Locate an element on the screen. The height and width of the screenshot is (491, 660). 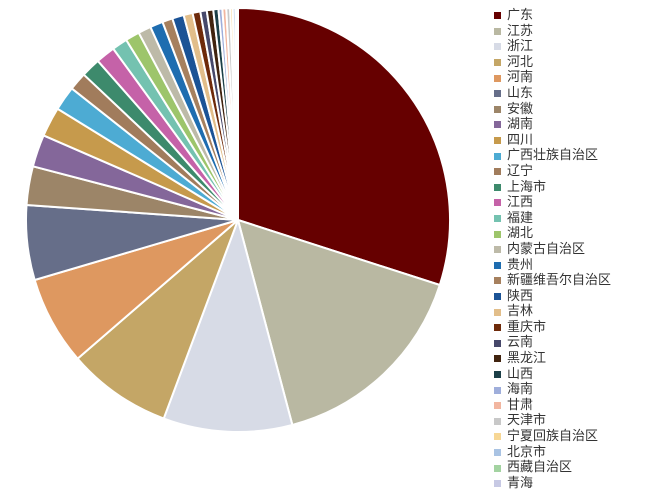
legend-item: 河北 is located at coordinates (577, 63).